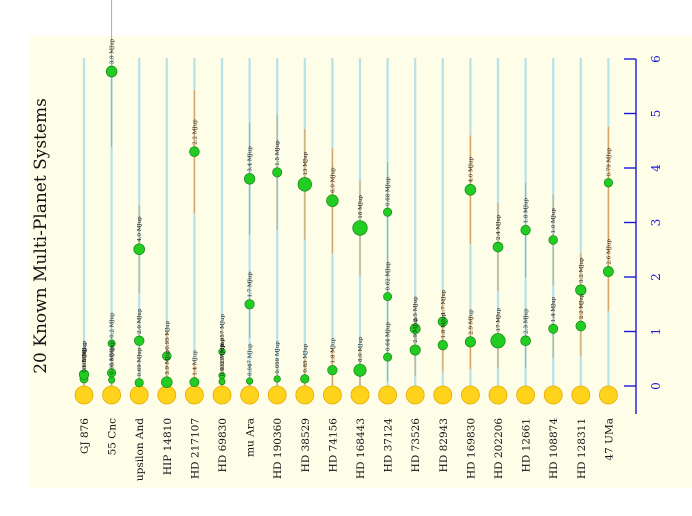 The height and width of the screenshot is (516, 692). Describe the element at coordinates (656, 114) in the screenshot. I see `value-axis-tick-label: 5` at that location.